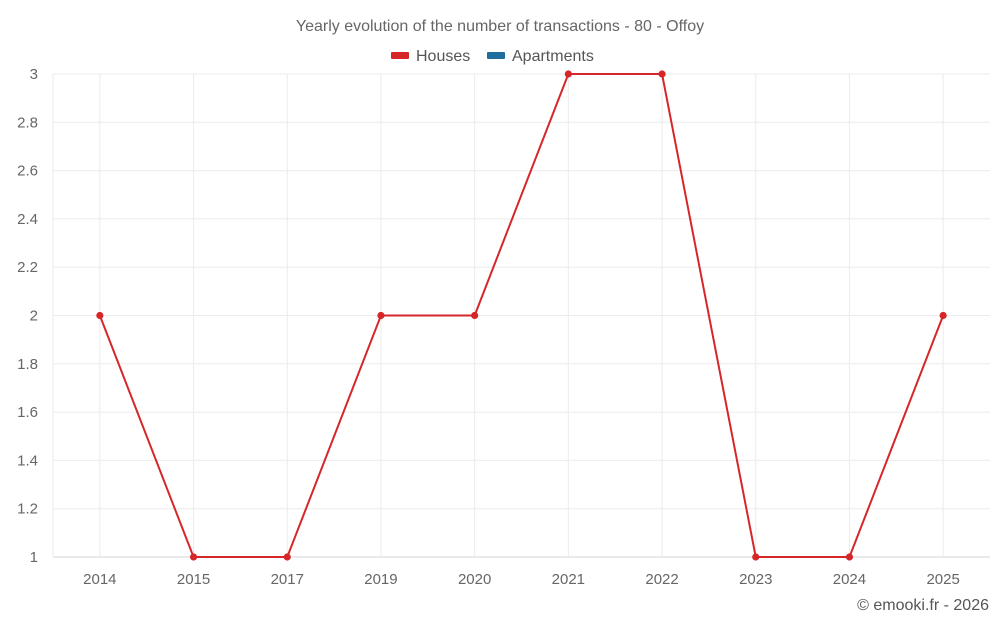 The image size is (1000, 625). Describe the element at coordinates (27, 364) in the screenshot. I see `y-tick-label: 1.8` at that location.